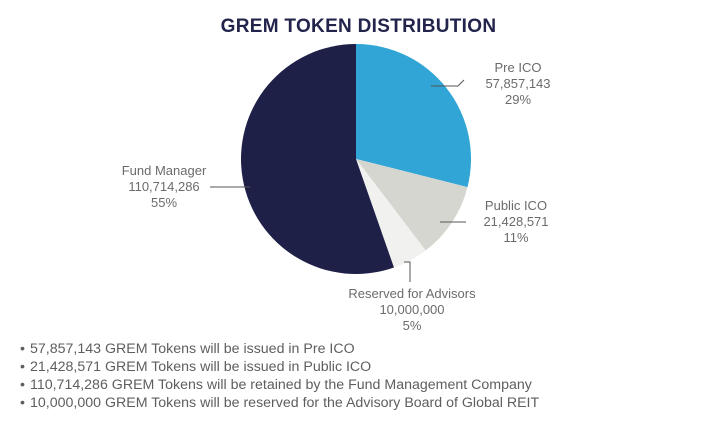 The height and width of the screenshot is (428, 717). What do you see at coordinates (164, 170) in the screenshot?
I see `label-fund-manager-name: Fund Manager` at bounding box center [164, 170].